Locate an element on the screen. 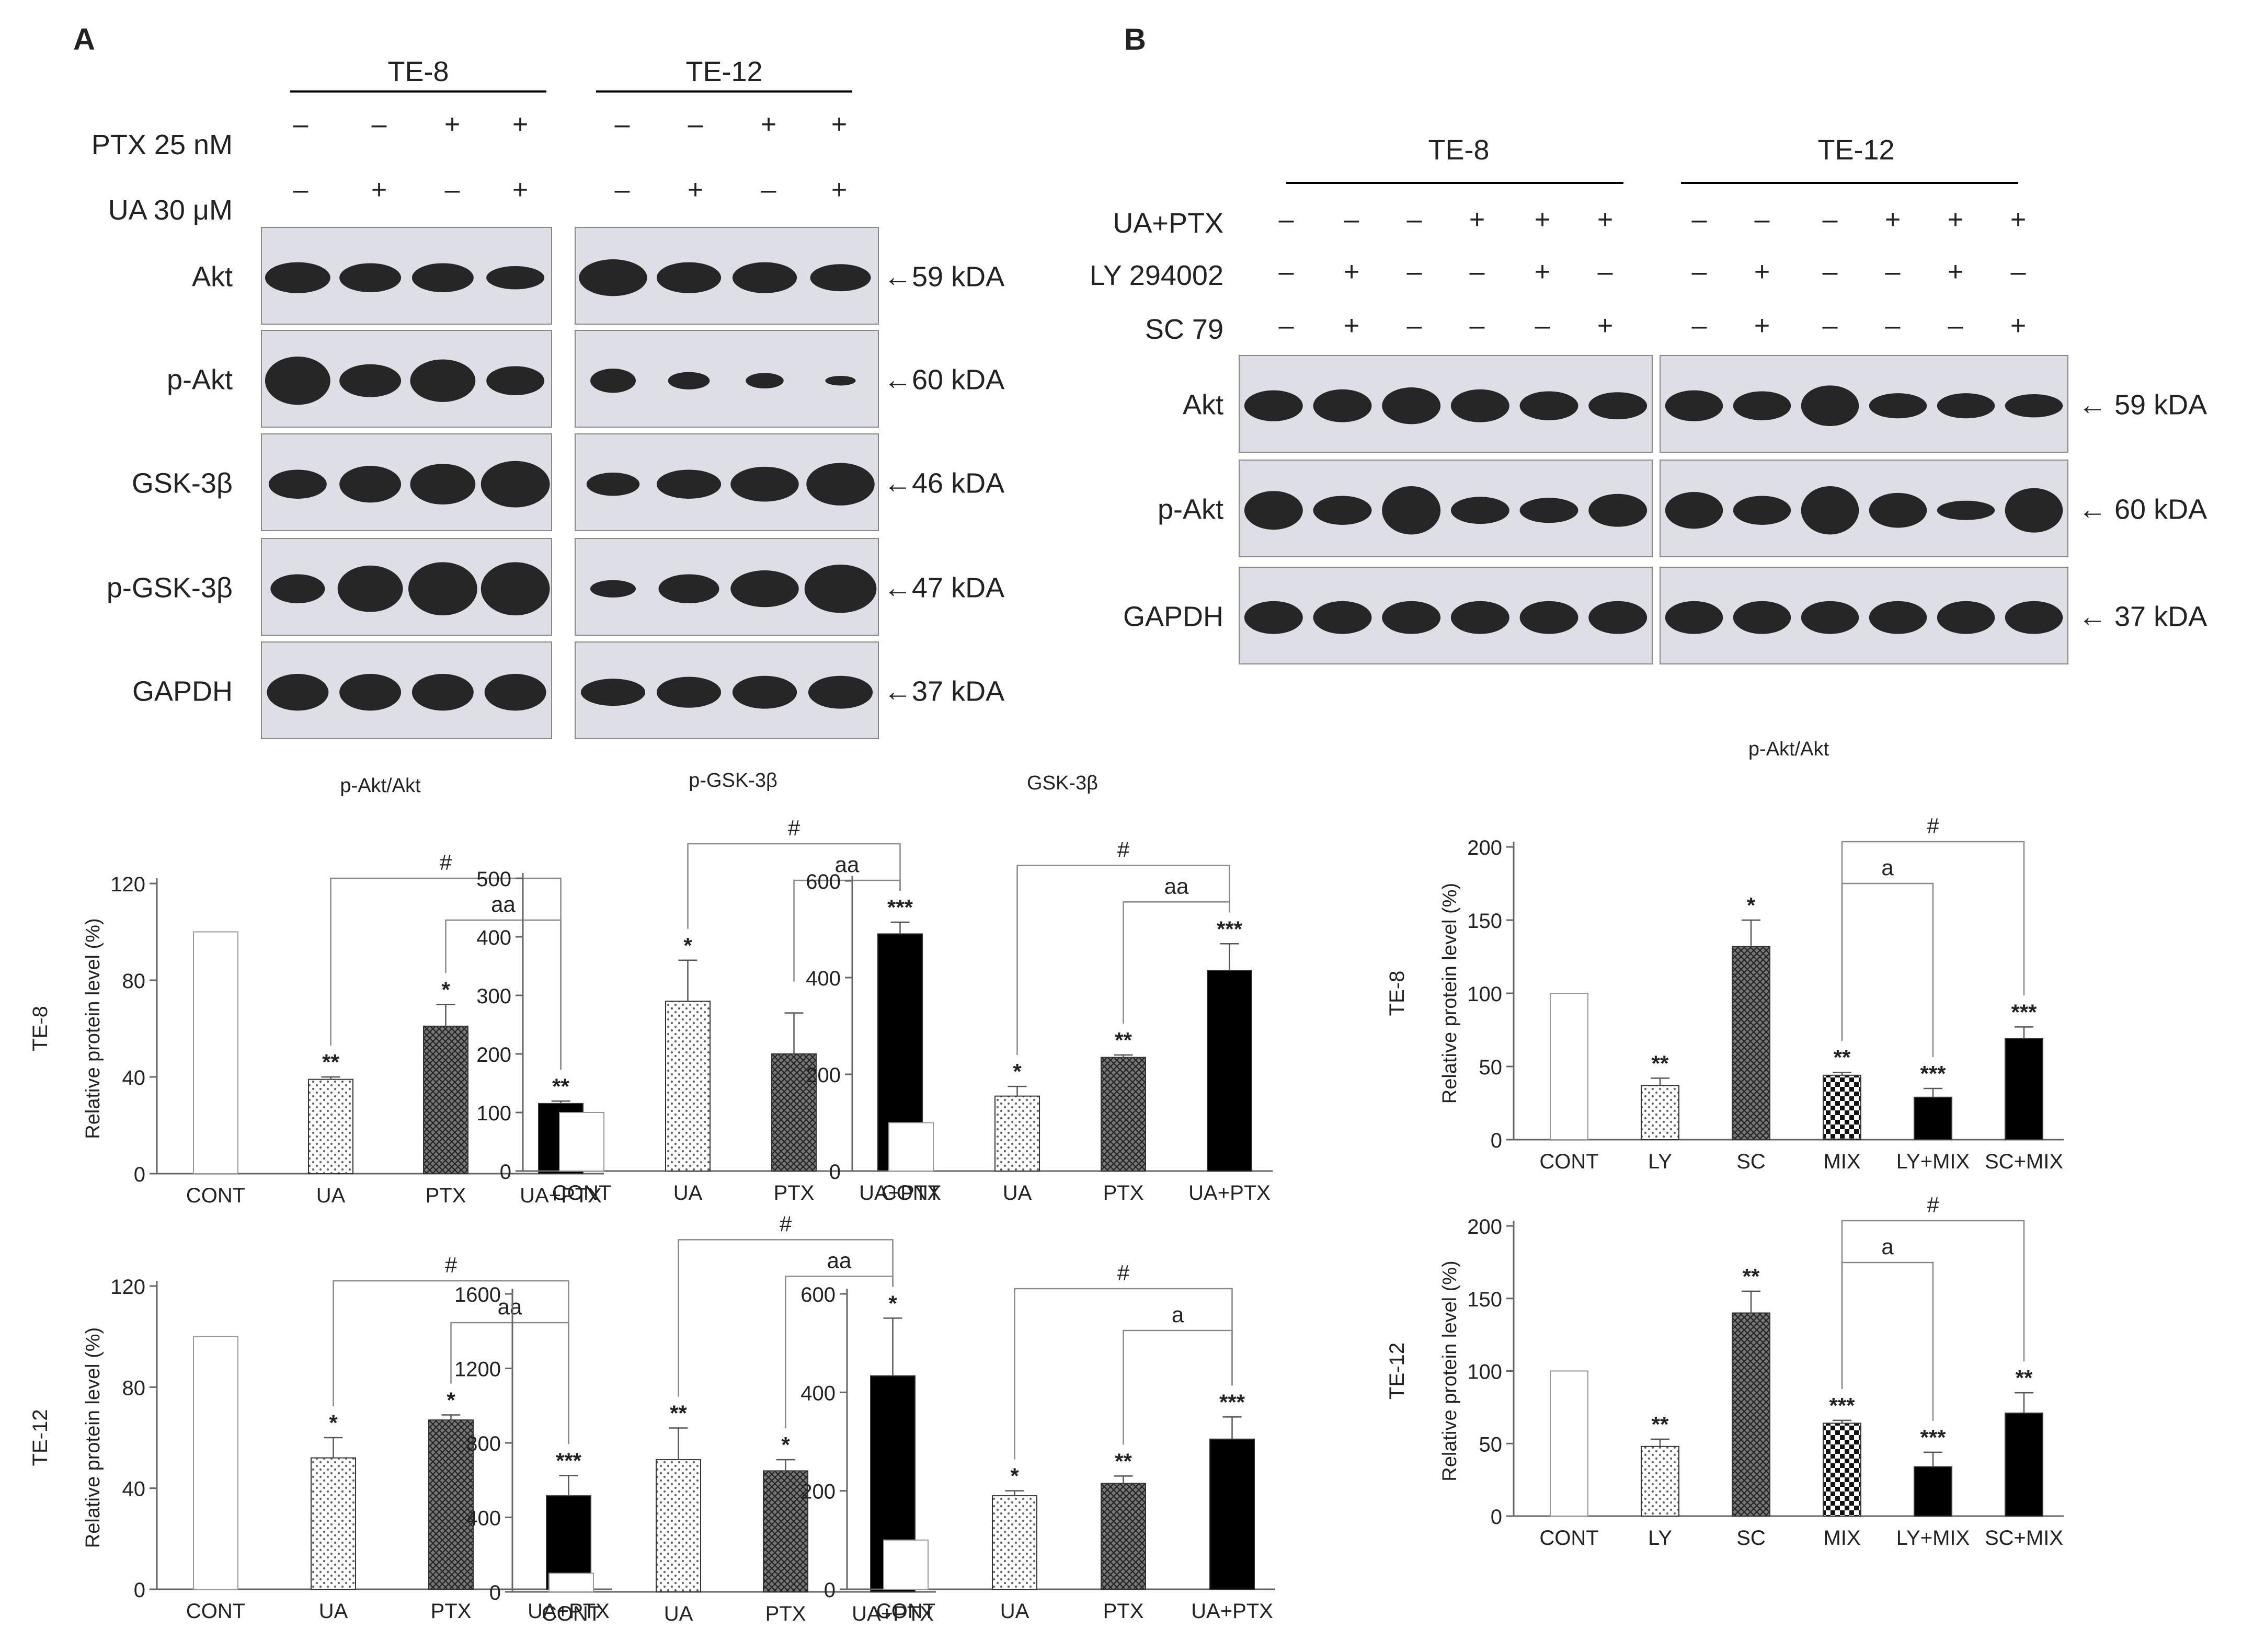  x-tick-label: LY+MIX is located at coordinates (1933, 1161).